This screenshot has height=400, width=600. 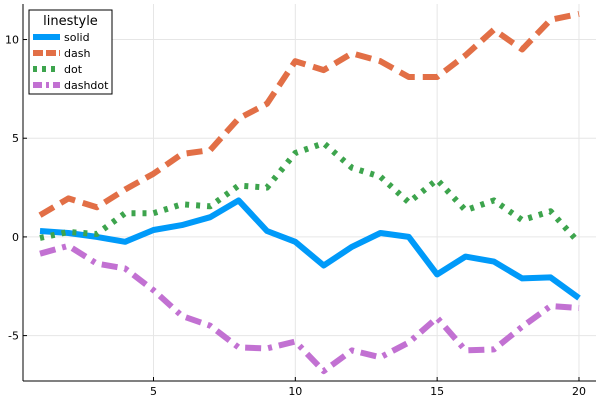 I want to click on legend-box, so click(x=70, y=52).